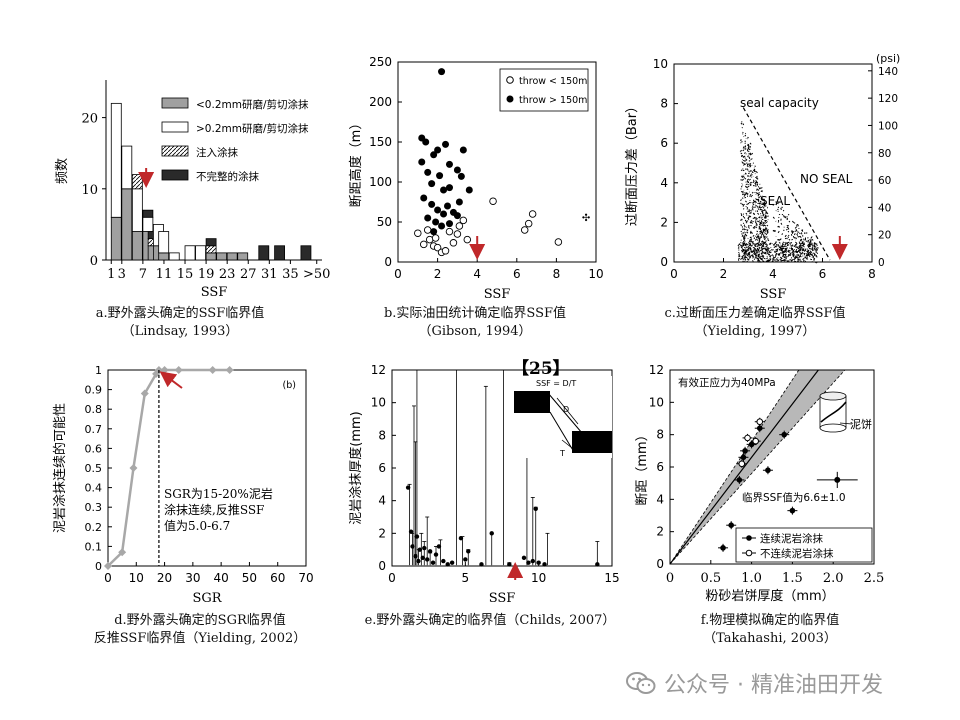 This screenshot has height=720, width=960. What do you see at coordinates (664, 262) in the screenshot?
I see `chart-c-y-tick-label: 0` at bounding box center [664, 262].